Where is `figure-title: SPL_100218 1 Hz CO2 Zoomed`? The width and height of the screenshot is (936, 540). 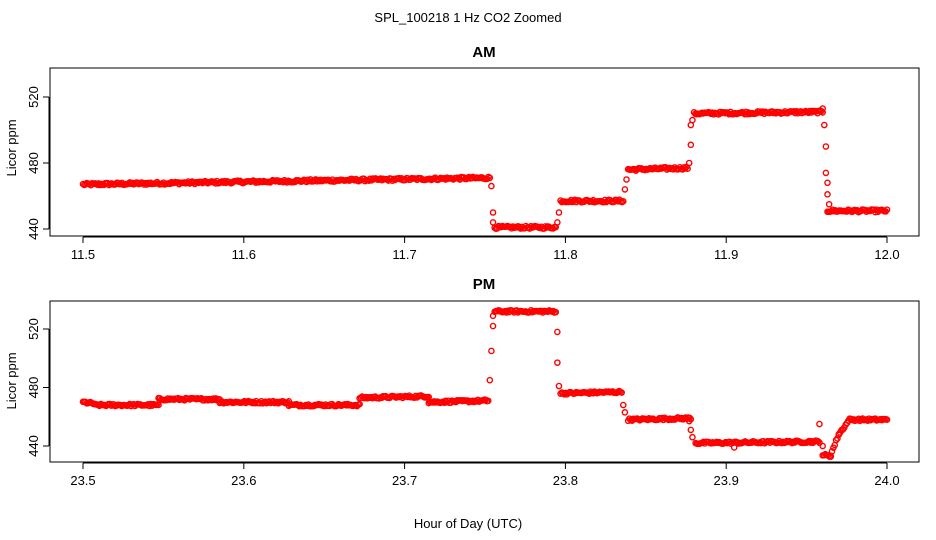
figure-title: SPL_100218 1 Hz CO2 Zoomed is located at coordinates (467, 17).